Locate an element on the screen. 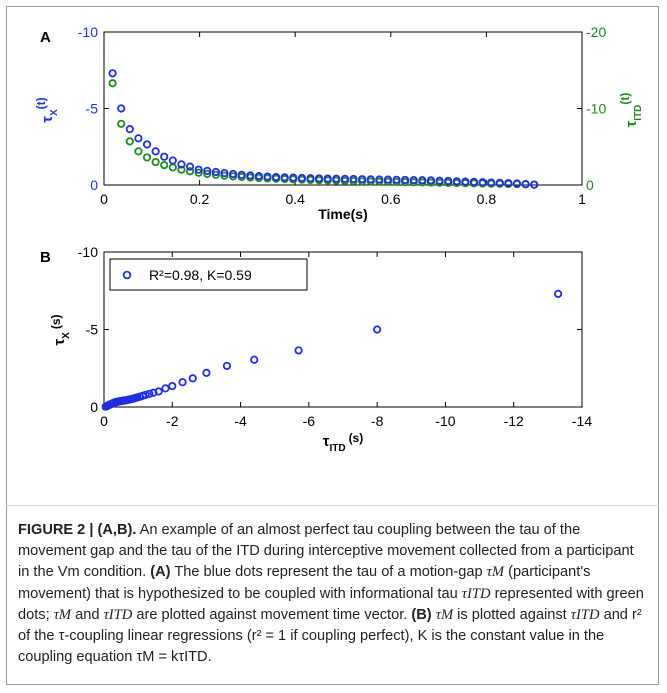  panel-b-x-tick-label: -2 is located at coordinates (172, 421).